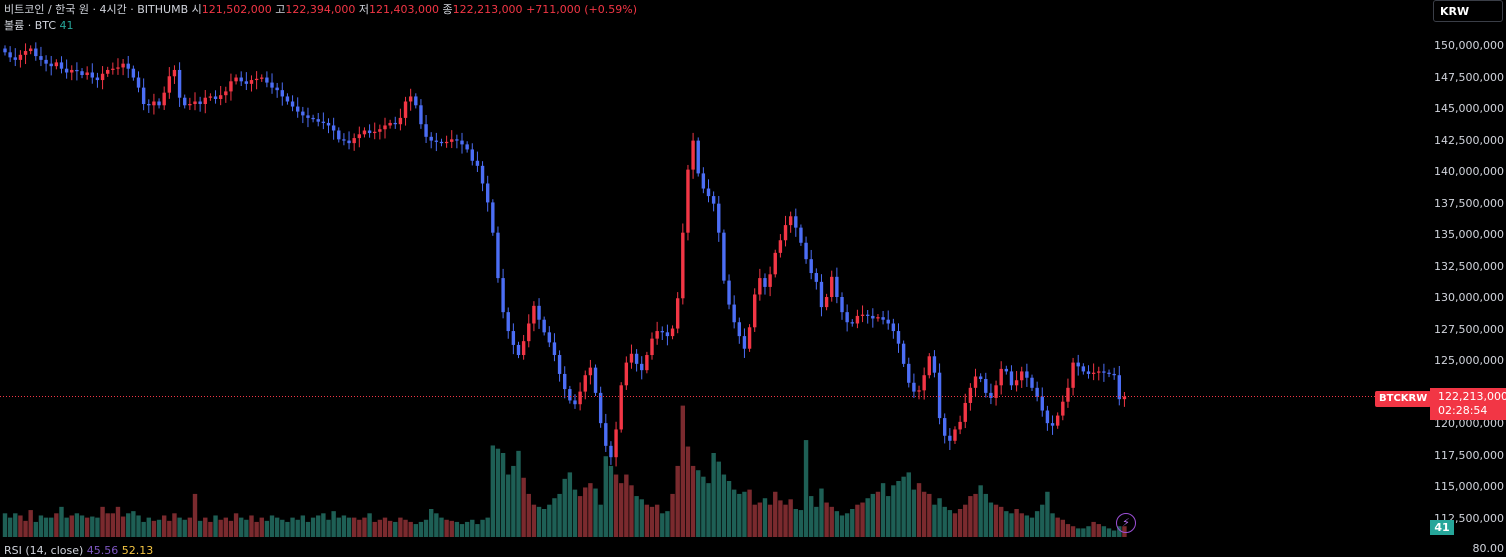  I want to click on price-axis-label: 137,500,000, so click(1469, 203).